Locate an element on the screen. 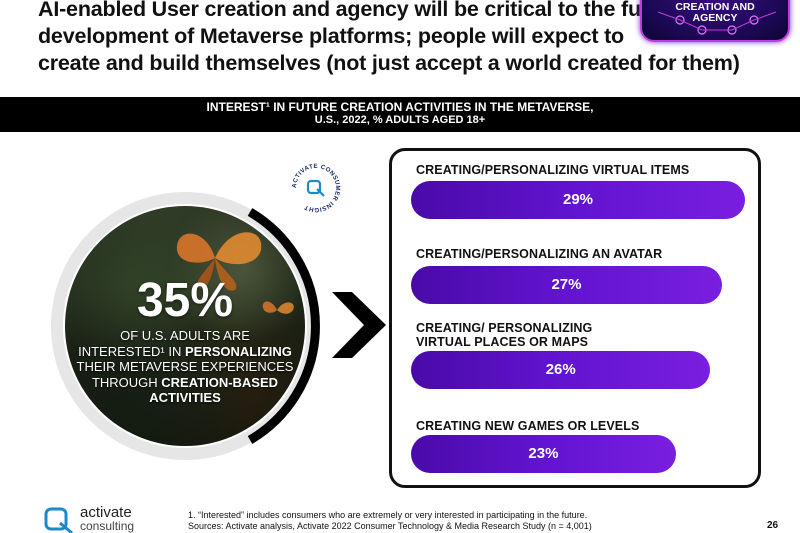  headline-stat: 35% is located at coordinates (185, 300).